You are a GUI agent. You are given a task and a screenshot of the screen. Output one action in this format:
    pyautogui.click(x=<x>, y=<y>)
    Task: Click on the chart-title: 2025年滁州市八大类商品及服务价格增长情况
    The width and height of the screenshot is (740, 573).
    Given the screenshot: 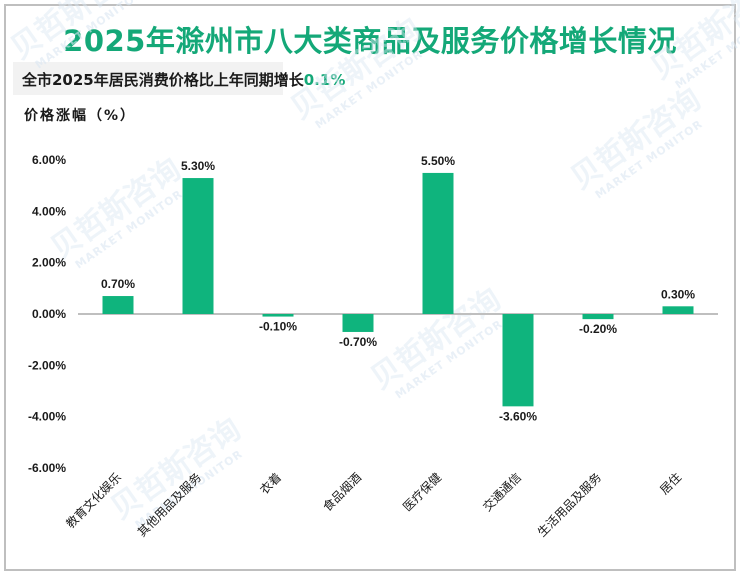 What is the action you would take?
    pyautogui.click(x=370, y=41)
    